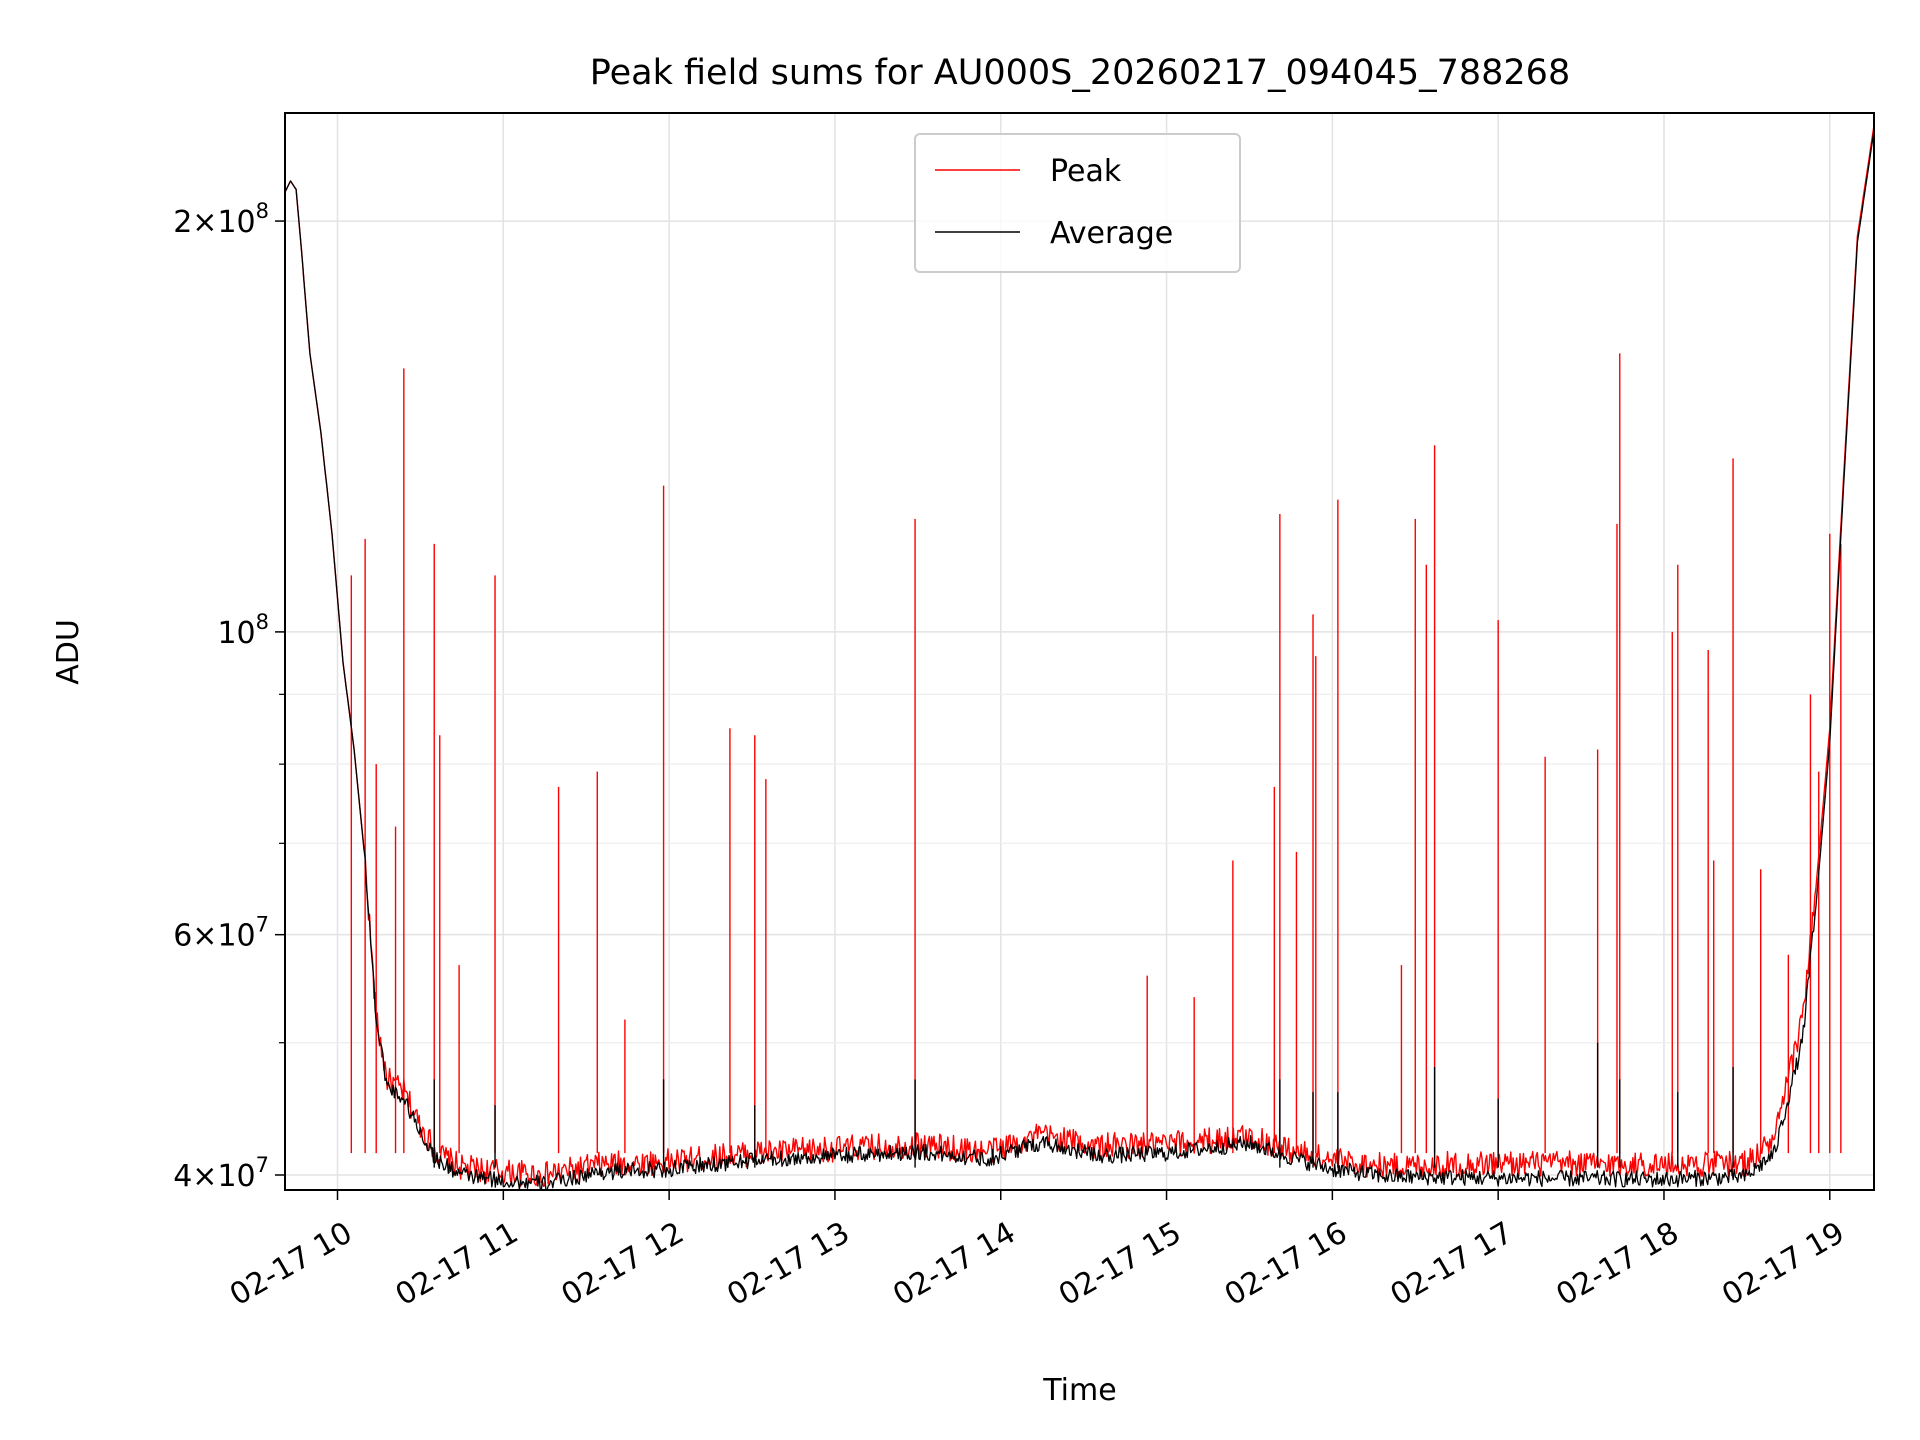 This screenshot has height=1440, width=1920. I want to click on y-axis: 4×107 6×107 108 2×108, so click(229, 696).